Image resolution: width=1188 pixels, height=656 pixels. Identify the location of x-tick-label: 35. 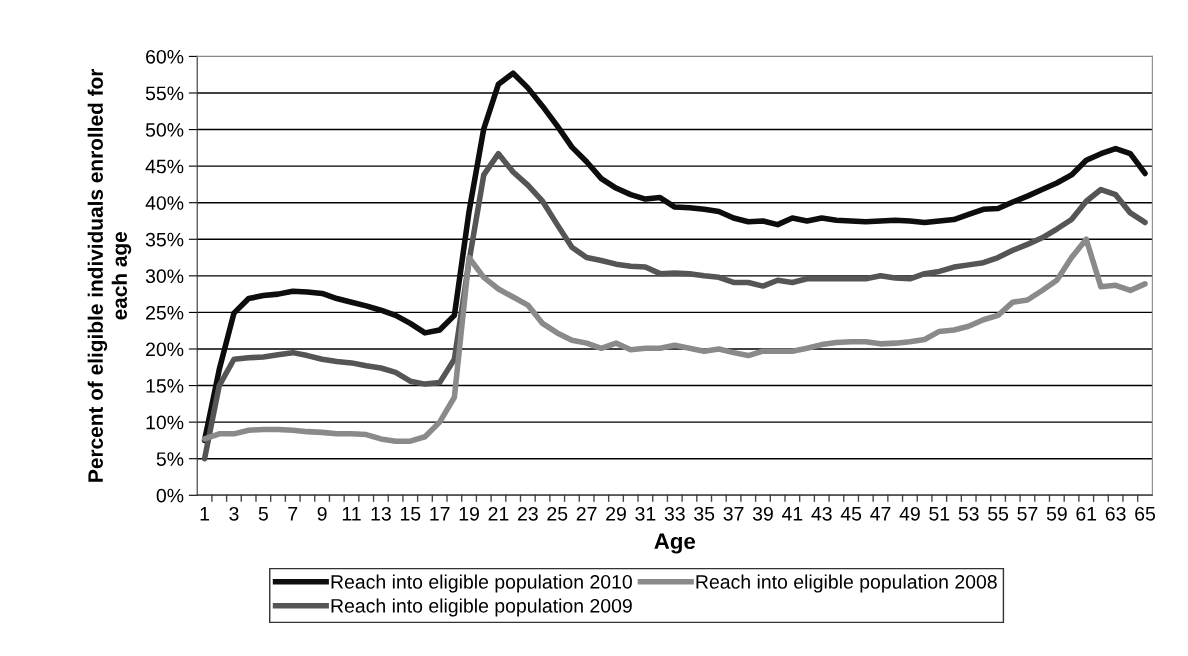
(704, 513).